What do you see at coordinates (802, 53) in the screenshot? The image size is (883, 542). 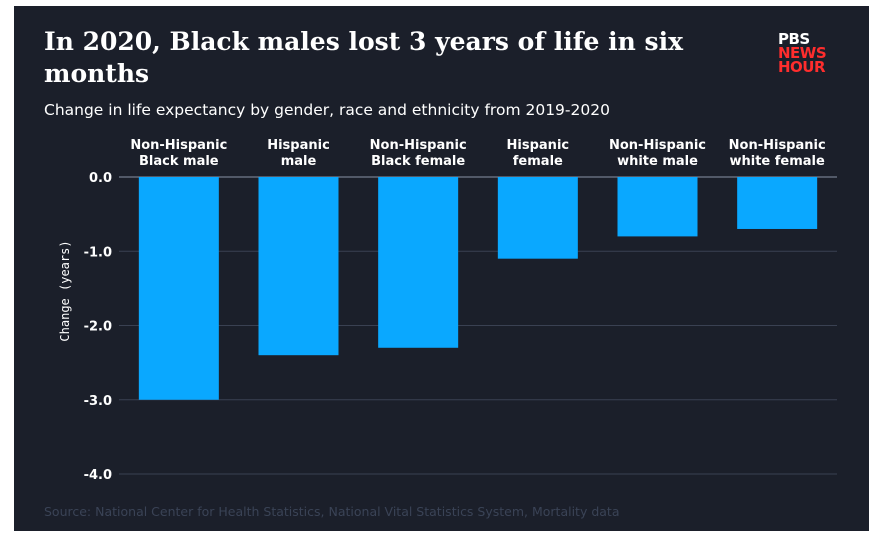 I see `logo-line-2: NEWS` at bounding box center [802, 53].